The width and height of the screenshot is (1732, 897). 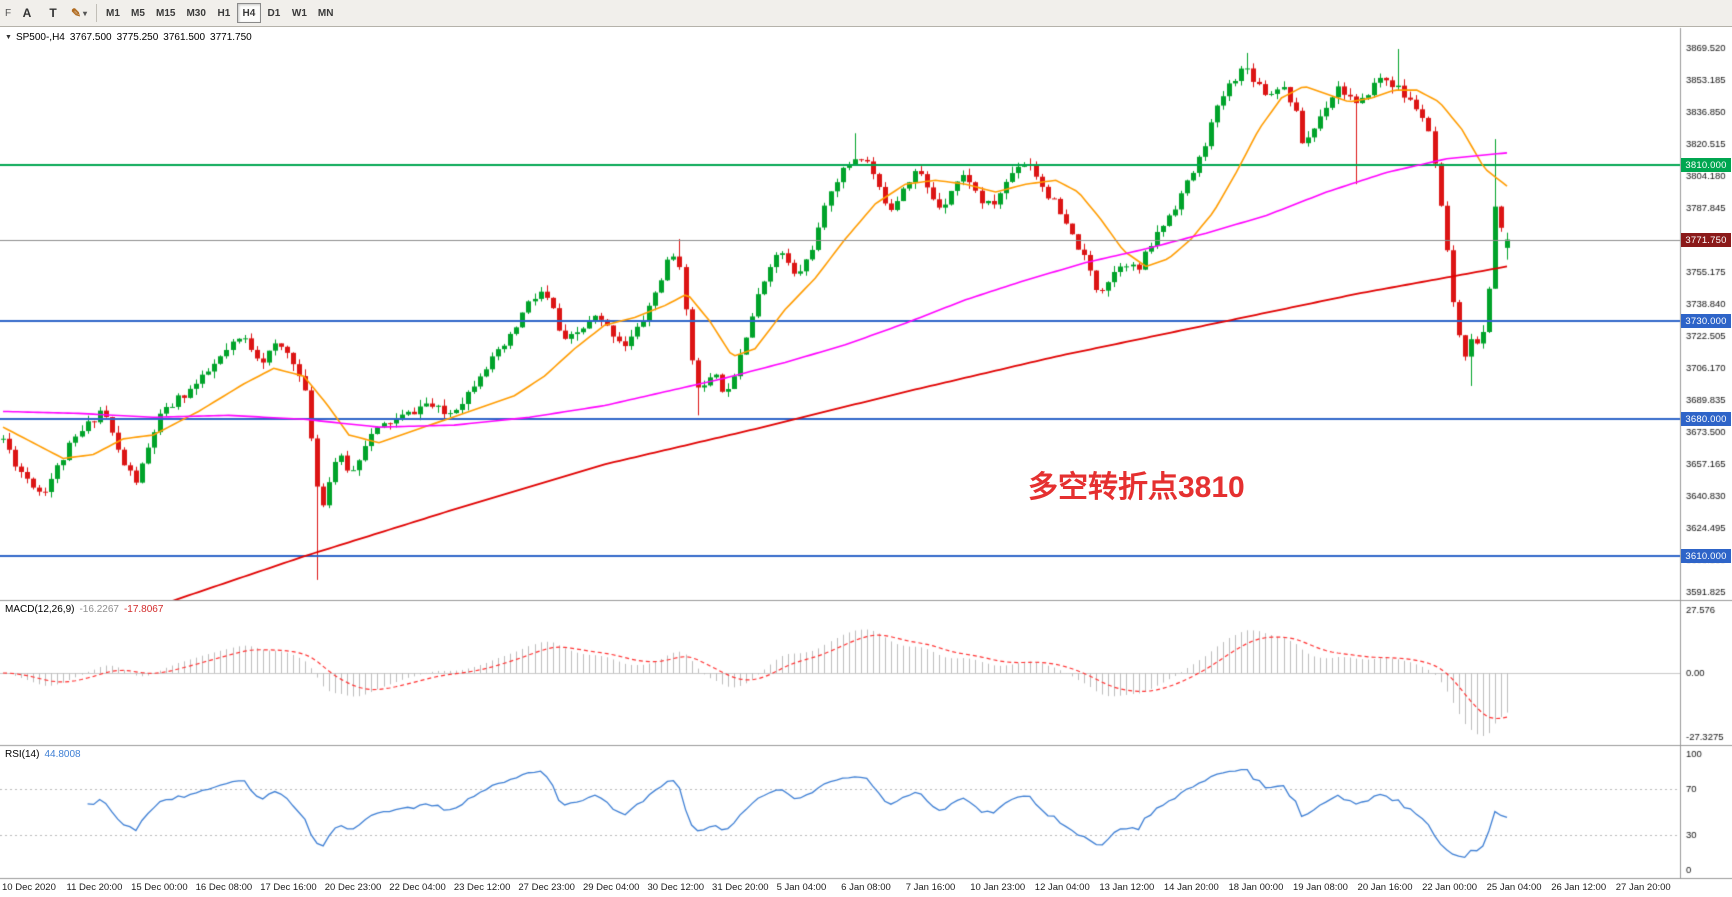 I want to click on chart-marker-icon: ▼, so click(x=8, y=37).